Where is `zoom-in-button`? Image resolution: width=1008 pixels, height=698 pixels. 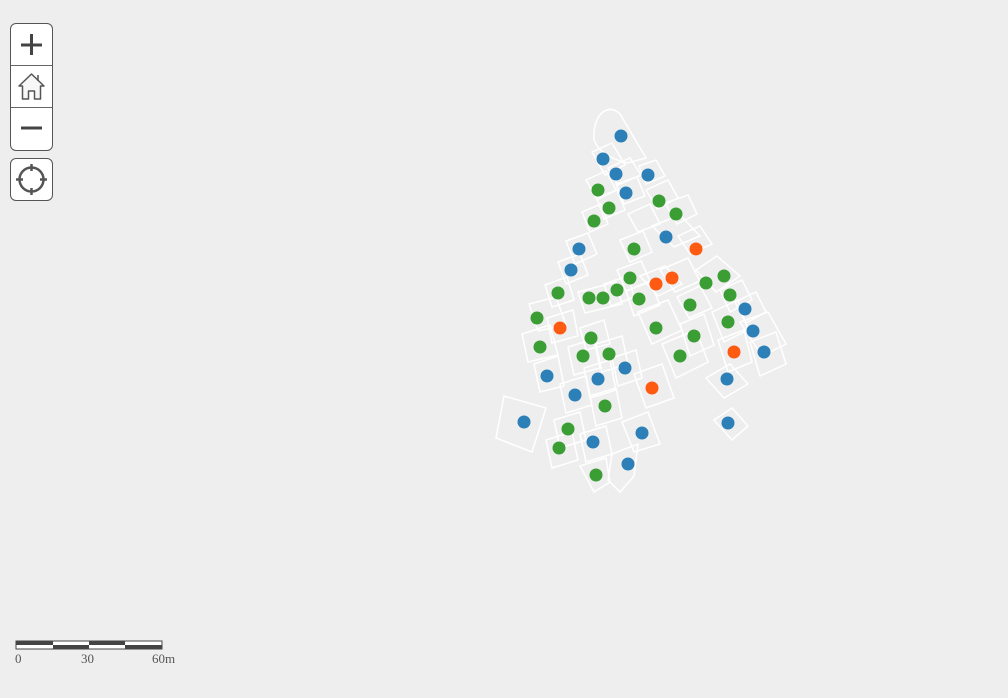
zoom-in-button is located at coordinates (31, 45).